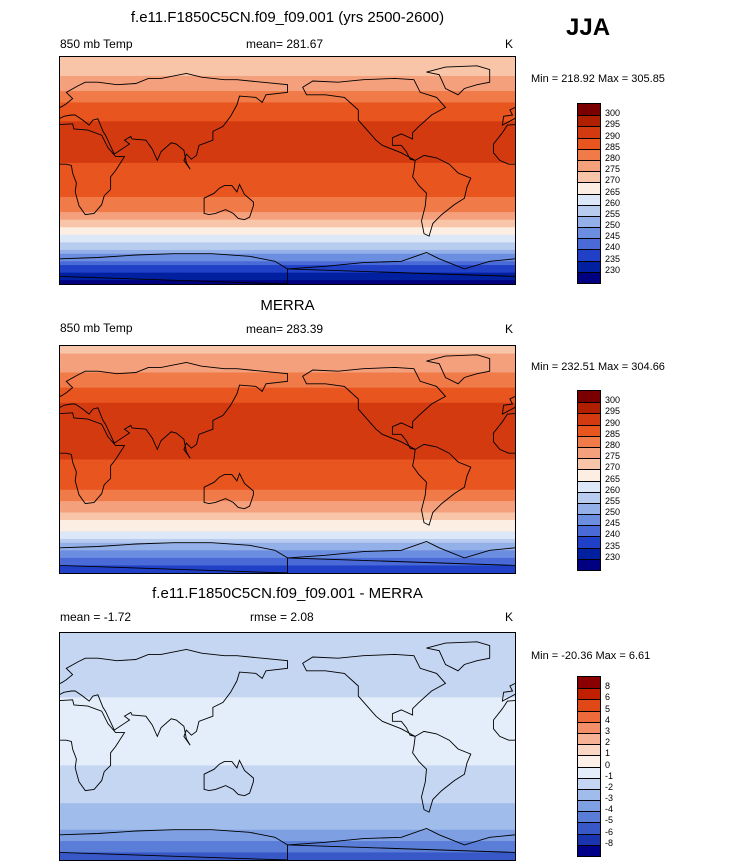 This screenshot has width=733, height=866. I want to click on colorbar-tick-label: -6, so click(609, 831).